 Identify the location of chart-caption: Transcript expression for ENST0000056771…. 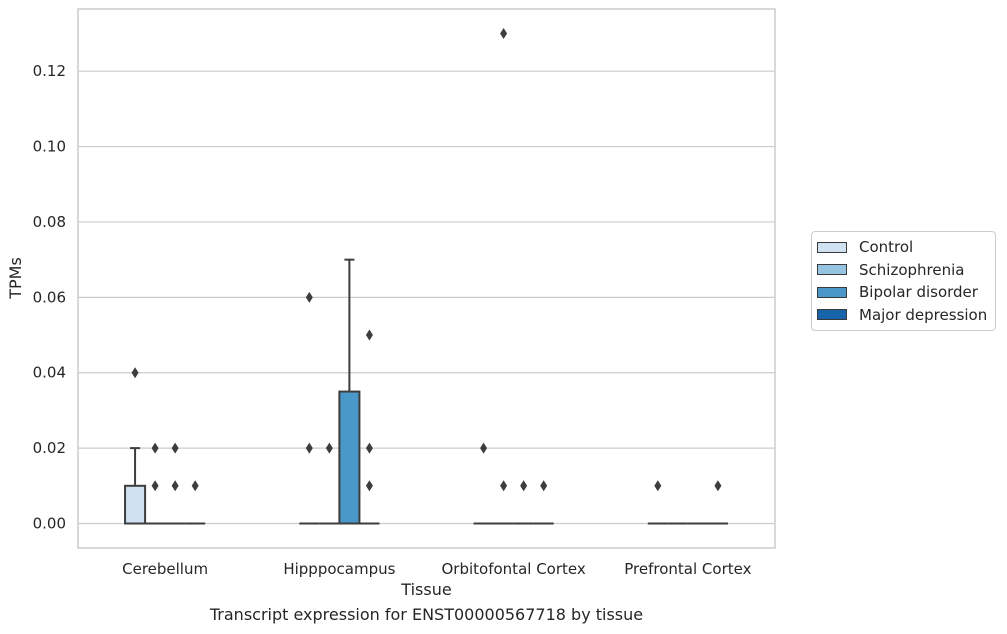
(426, 614).